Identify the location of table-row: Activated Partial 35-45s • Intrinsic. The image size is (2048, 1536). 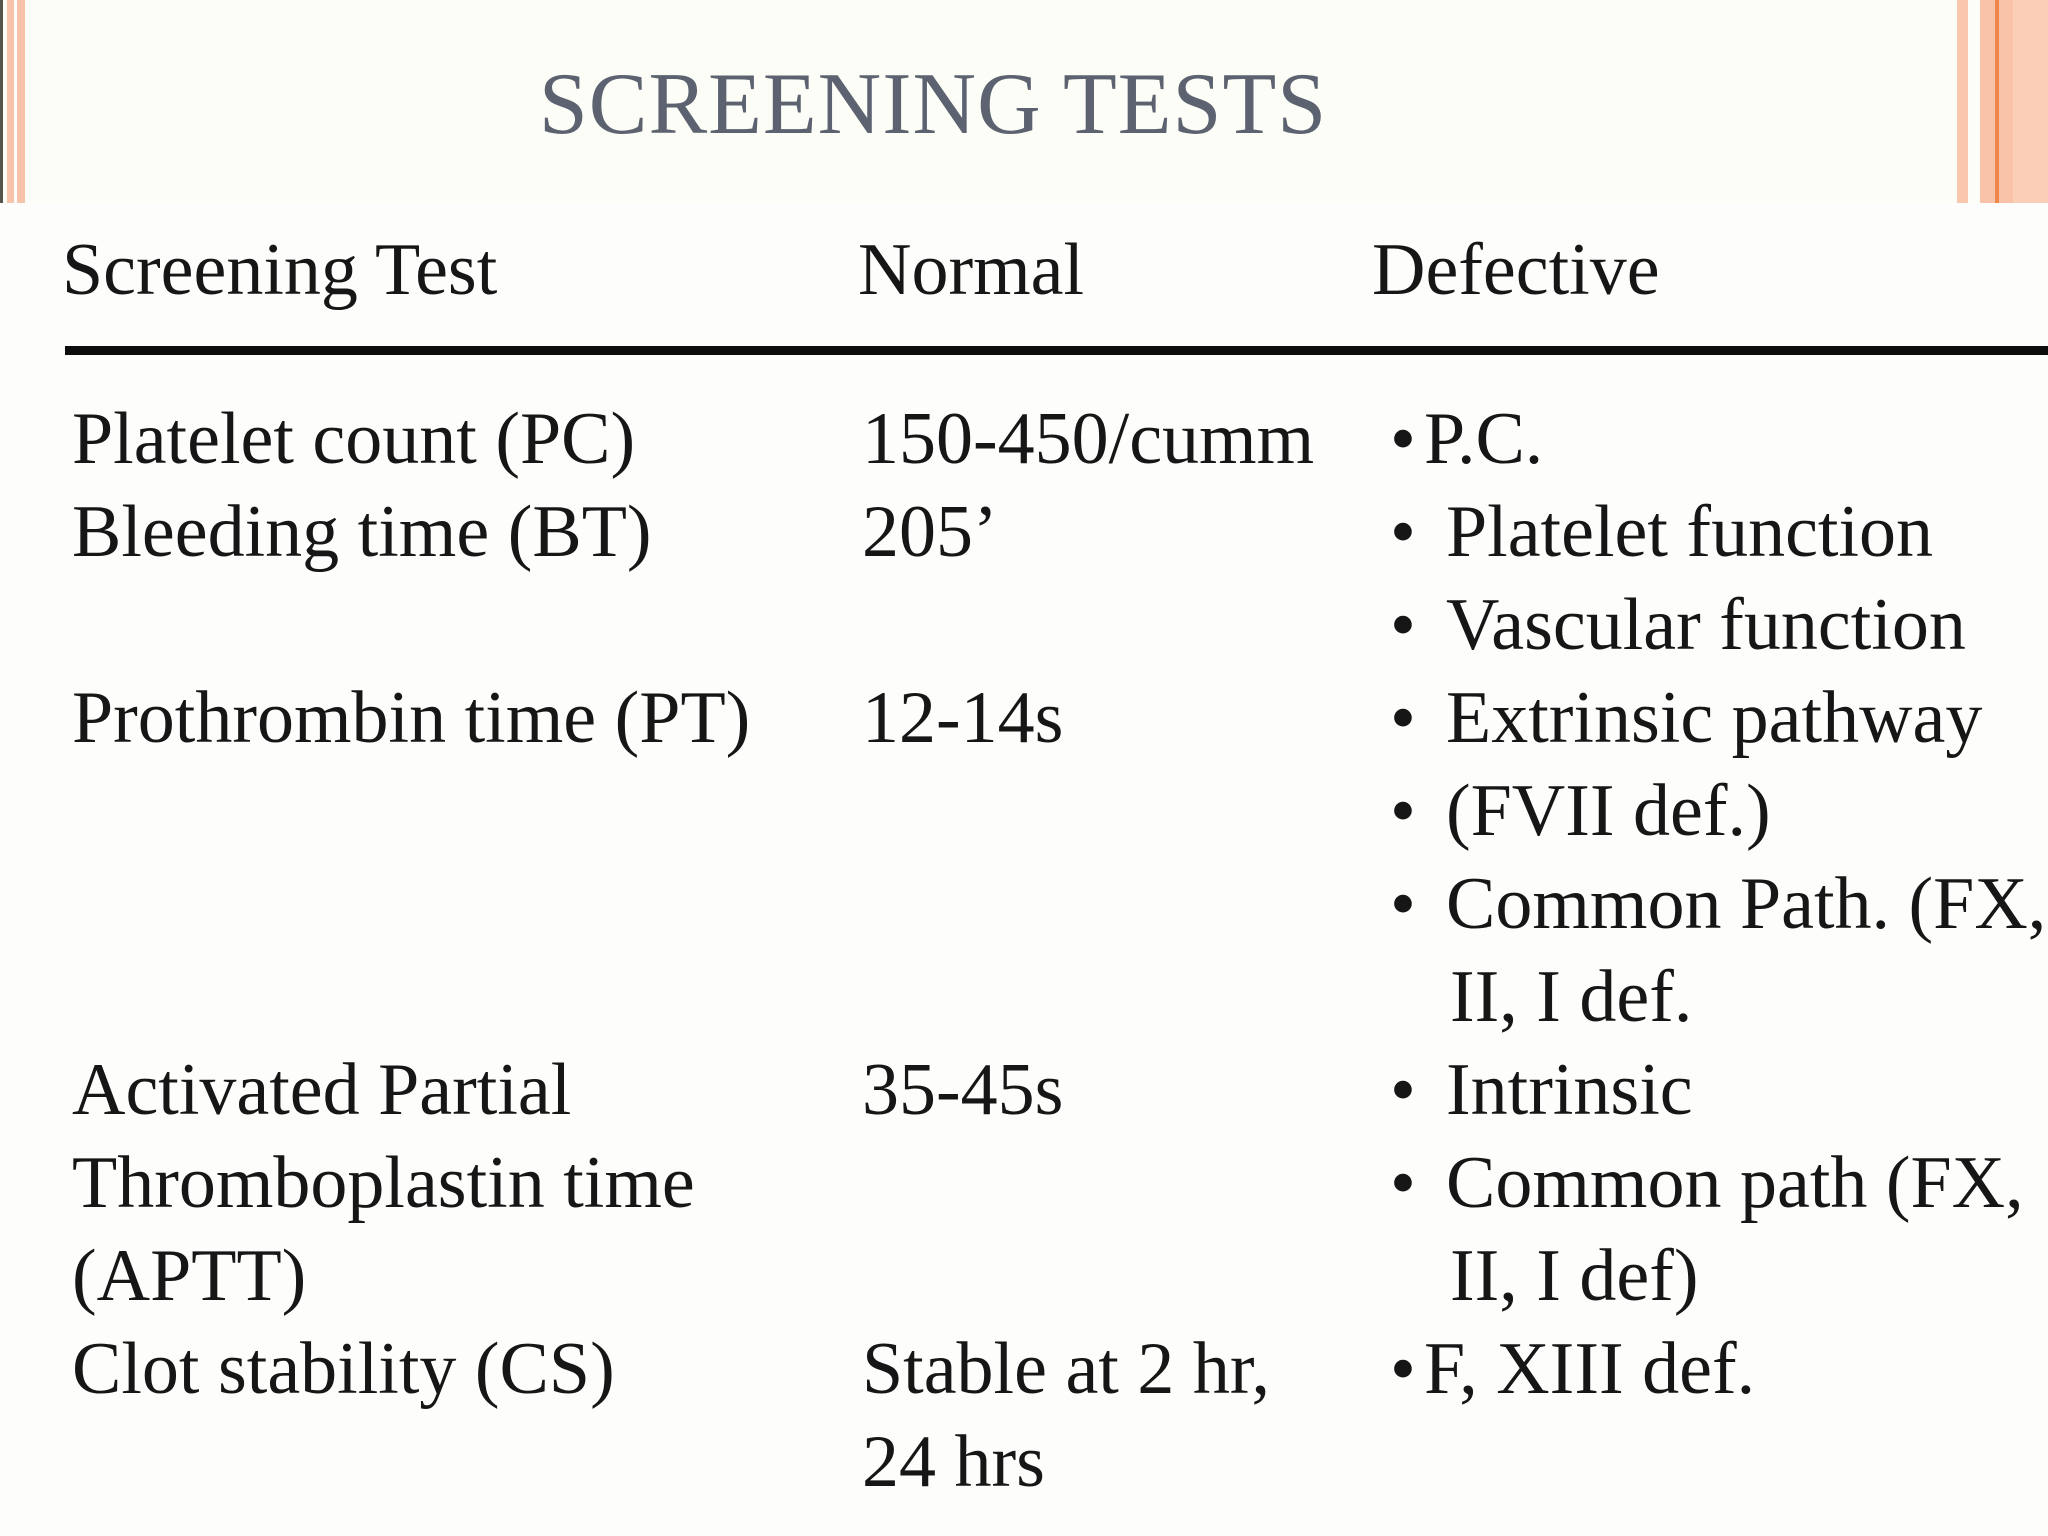
(1024, 1090).